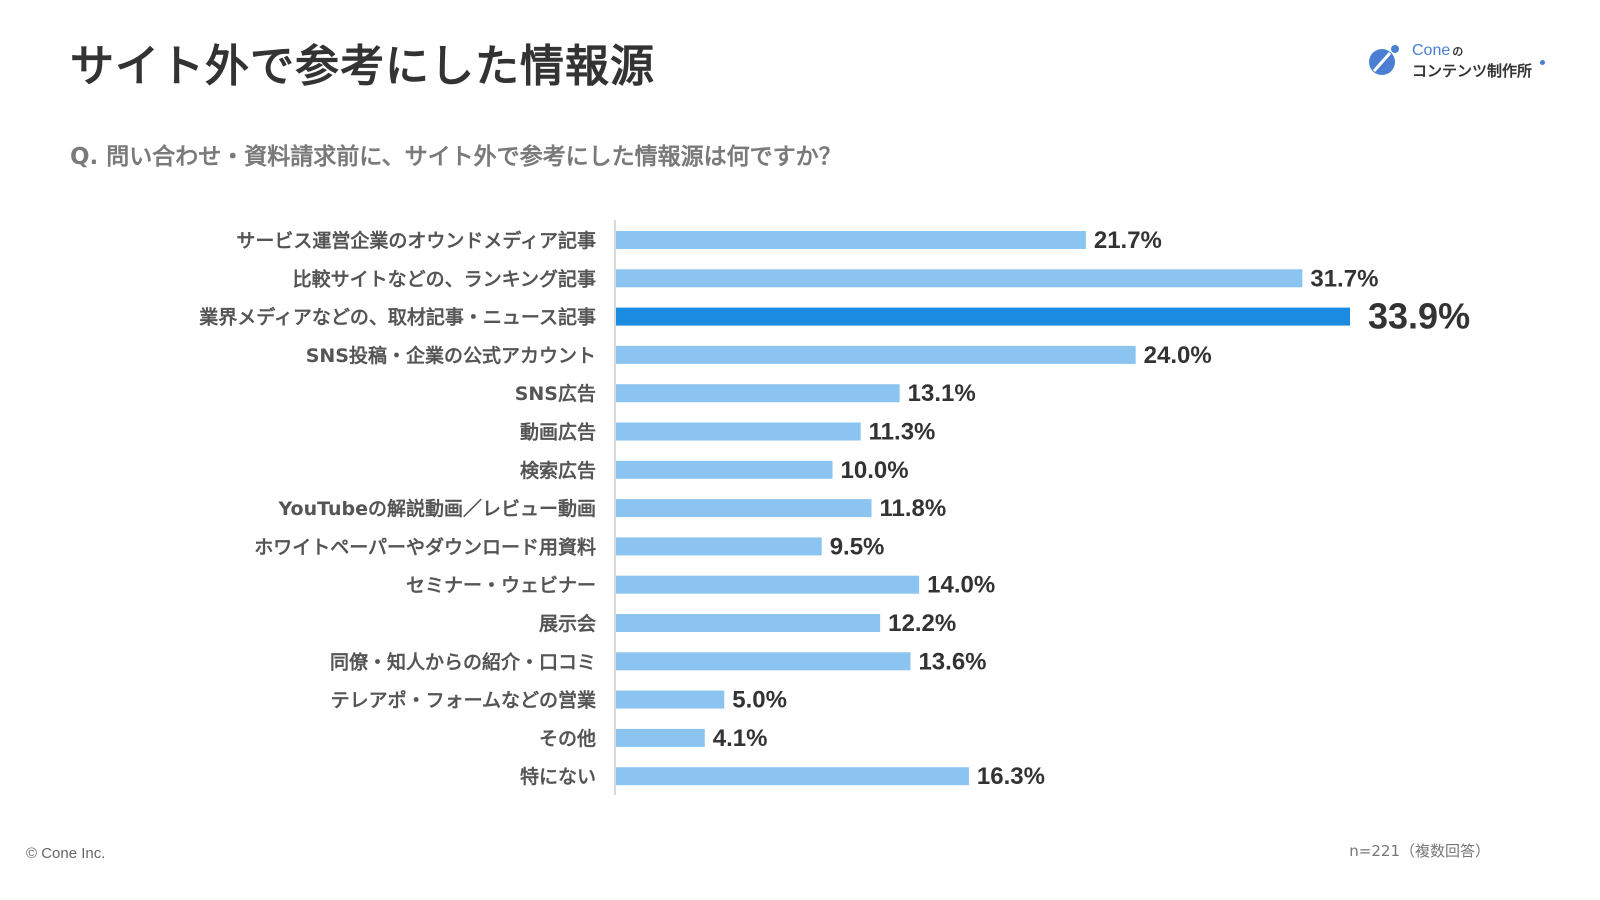 This screenshot has width=1600, height=900. I want to click on copyright: © Cone Inc., so click(66, 853).